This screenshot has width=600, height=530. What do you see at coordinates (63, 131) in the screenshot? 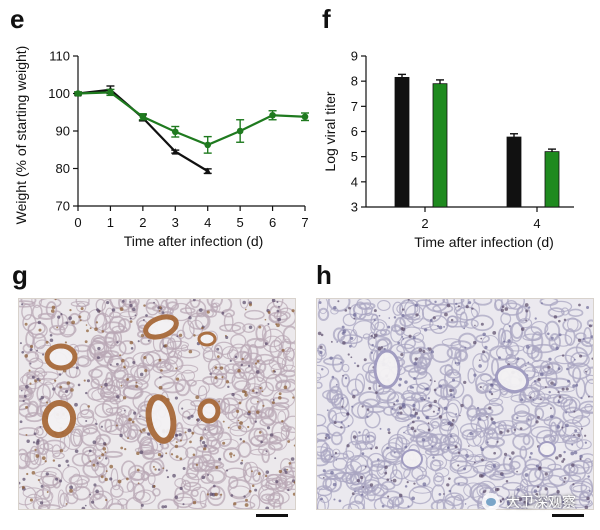
I see `y-tick-label: 90` at bounding box center [63, 131].